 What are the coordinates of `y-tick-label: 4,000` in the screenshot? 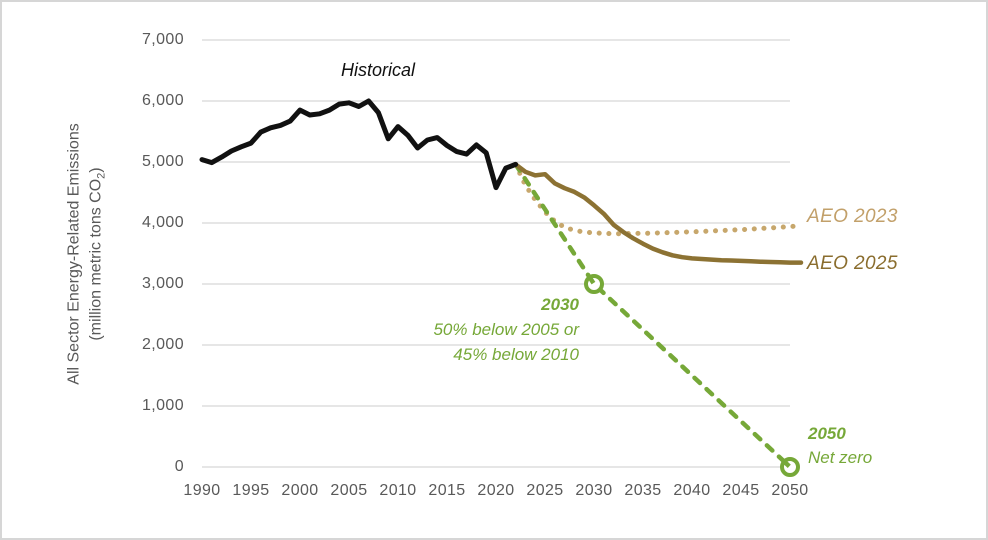 It's located at (162, 222).